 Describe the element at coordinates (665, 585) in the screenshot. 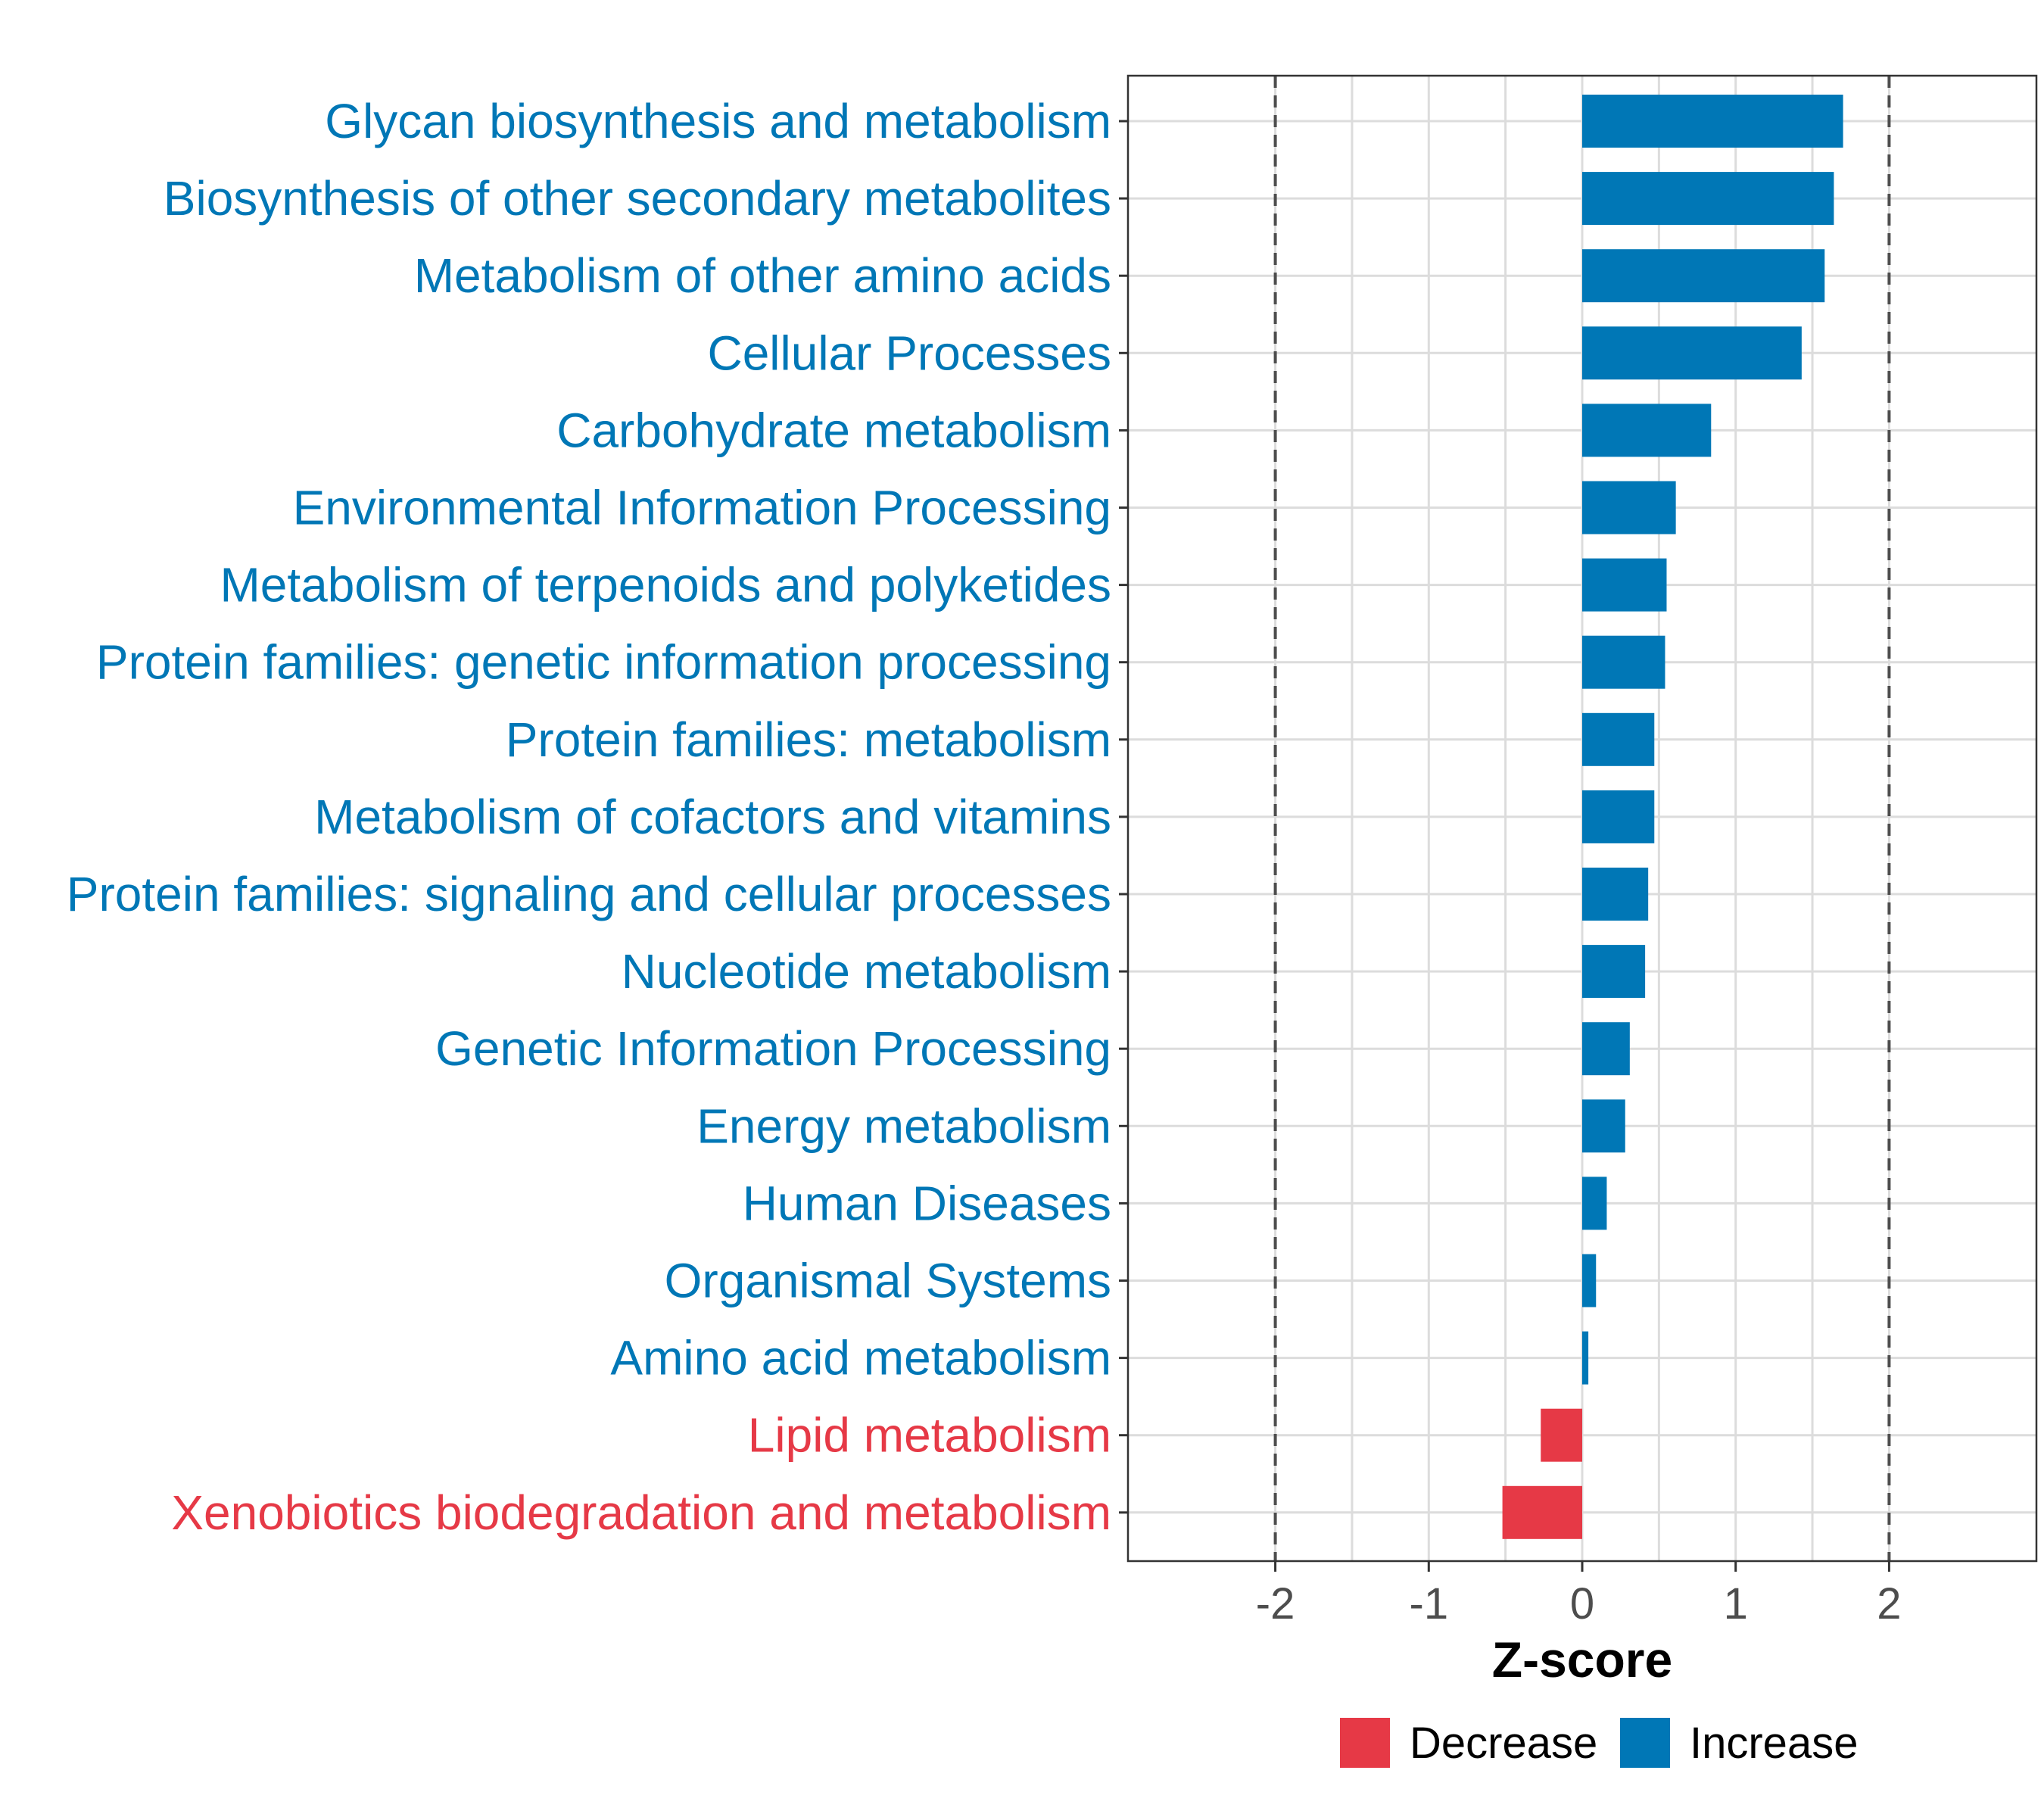

I see `category-label: Metabolism of terpenoids and polyketides` at that location.